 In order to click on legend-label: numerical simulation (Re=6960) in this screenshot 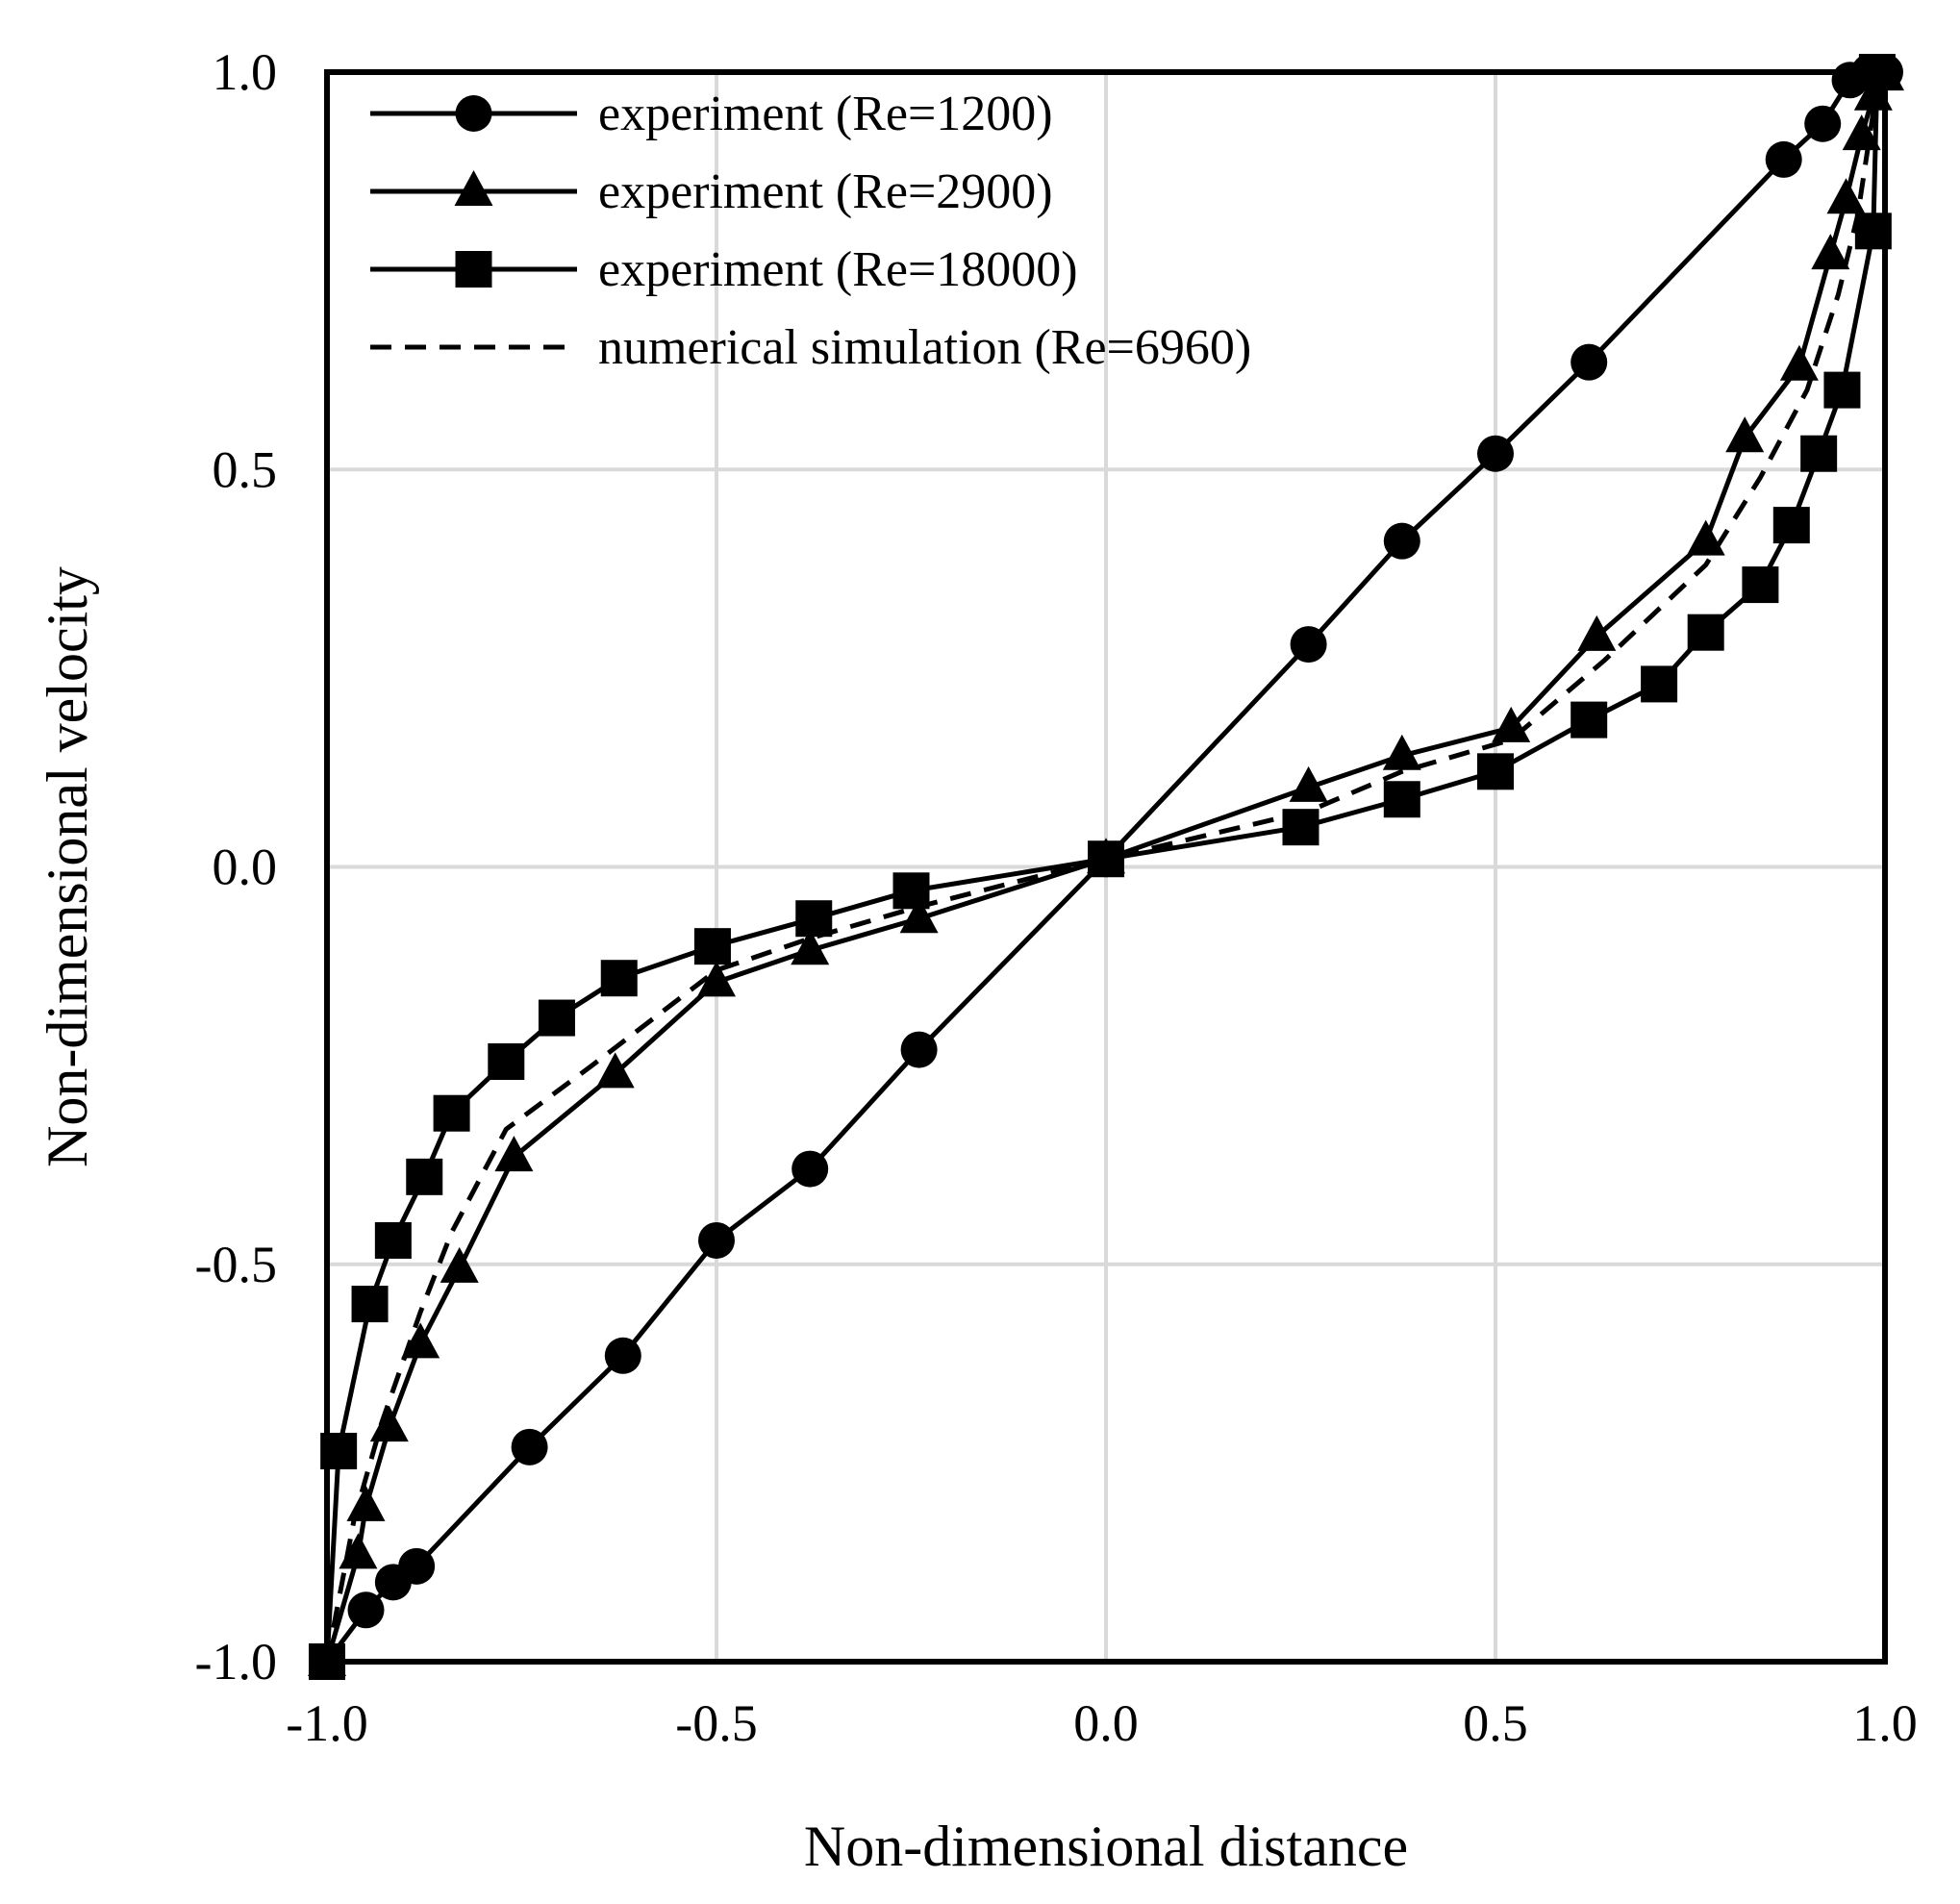, I will do `click(924, 348)`.